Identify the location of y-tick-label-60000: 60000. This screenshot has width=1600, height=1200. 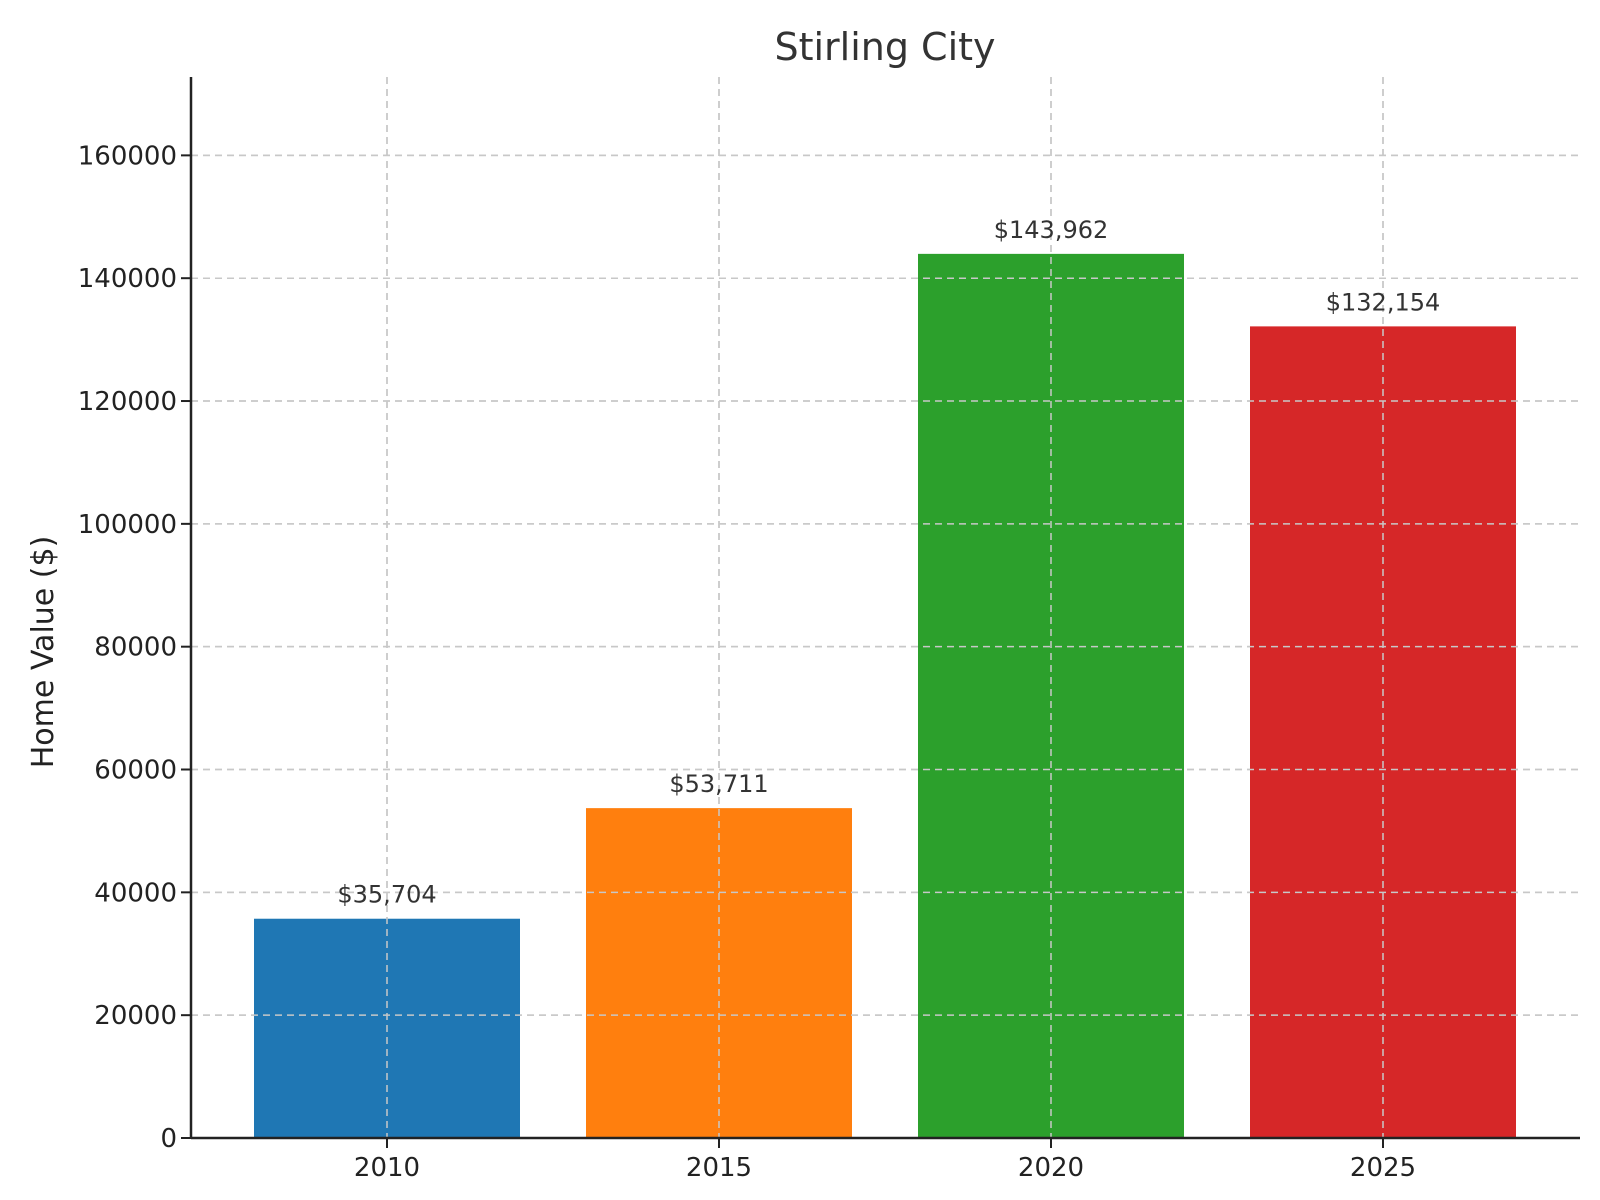
(135, 771).